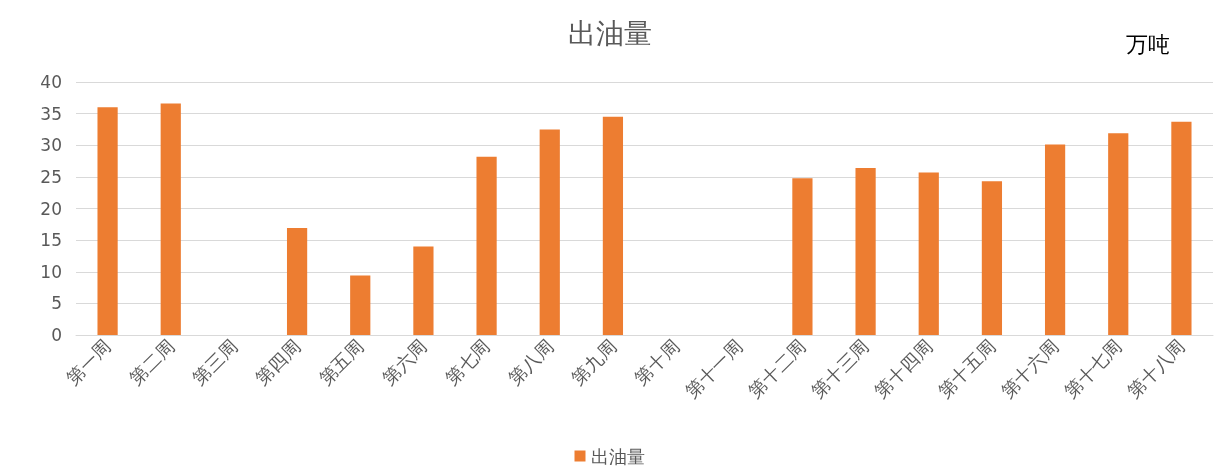 Image resolution: width=1219 pixels, height=472 pixels. Describe the element at coordinates (51, 176) in the screenshot. I see `y-tick-label: 25` at that location.